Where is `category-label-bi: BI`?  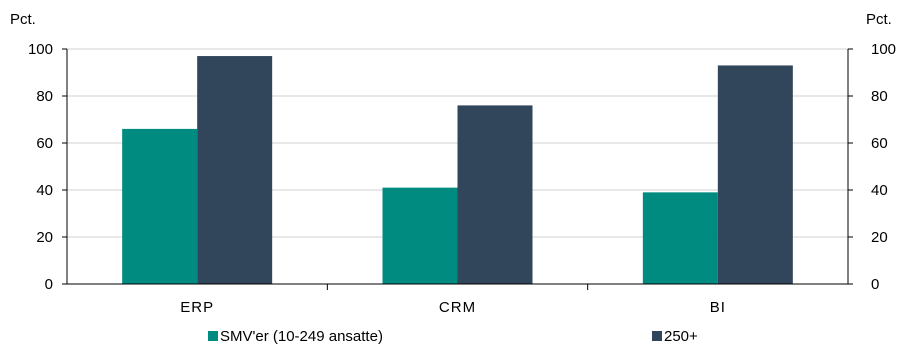 category-label-bi: BI is located at coordinates (718, 307).